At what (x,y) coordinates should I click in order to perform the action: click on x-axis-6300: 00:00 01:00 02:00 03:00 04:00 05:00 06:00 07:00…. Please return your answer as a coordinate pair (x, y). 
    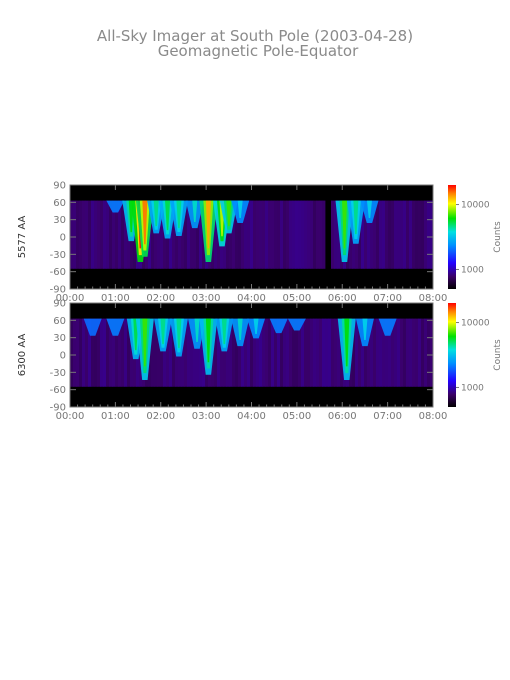
    Looking at the image, I should click on (252, 362).